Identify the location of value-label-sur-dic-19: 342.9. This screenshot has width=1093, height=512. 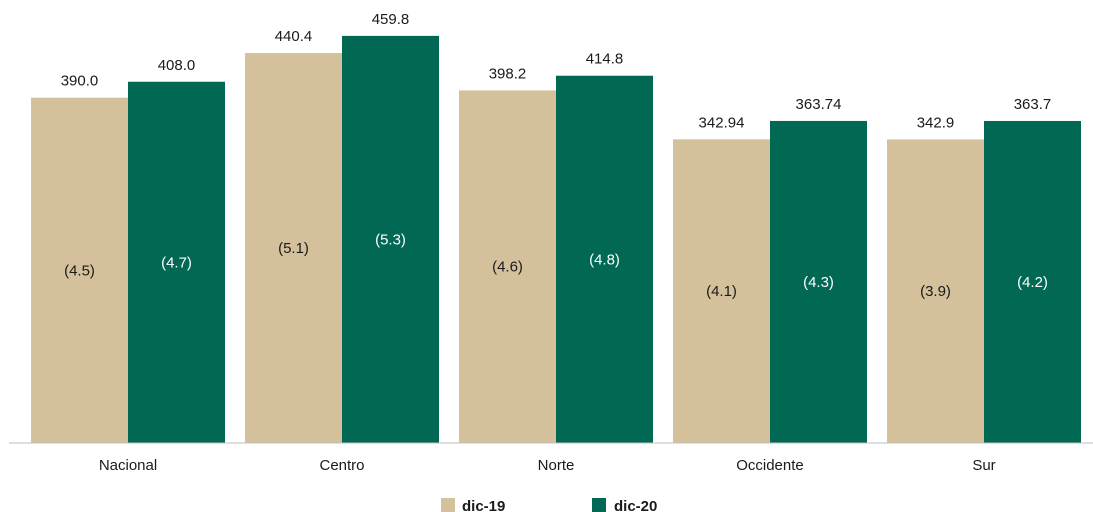
(936, 122).